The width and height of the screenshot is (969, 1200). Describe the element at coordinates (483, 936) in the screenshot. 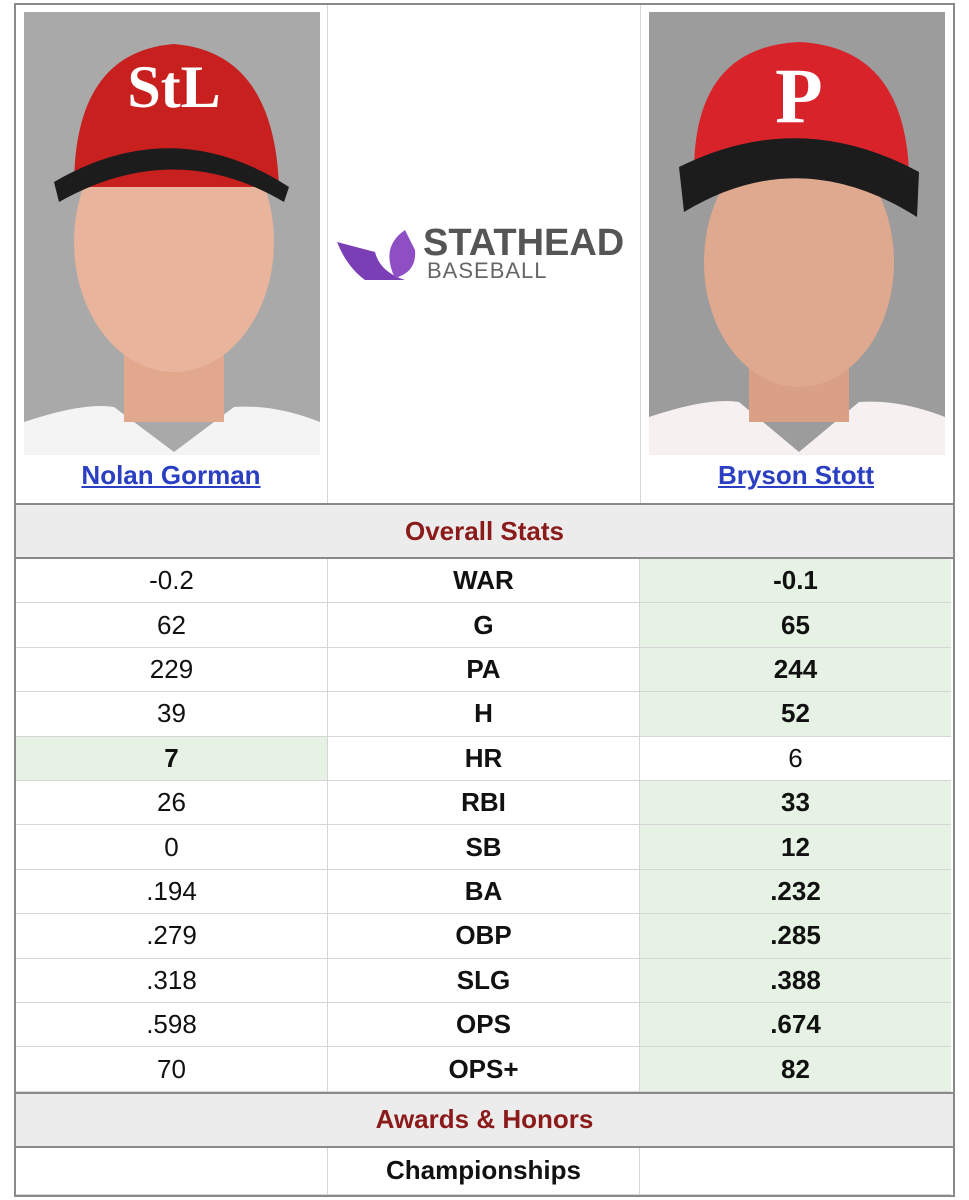

I see `stat-label: OBP` at that location.